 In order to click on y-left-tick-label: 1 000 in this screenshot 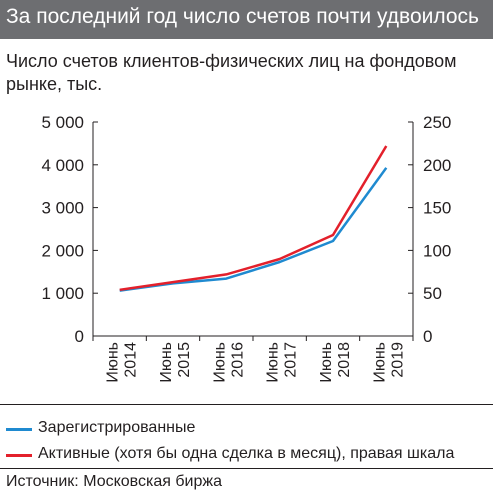, I will do `click(62, 293)`.